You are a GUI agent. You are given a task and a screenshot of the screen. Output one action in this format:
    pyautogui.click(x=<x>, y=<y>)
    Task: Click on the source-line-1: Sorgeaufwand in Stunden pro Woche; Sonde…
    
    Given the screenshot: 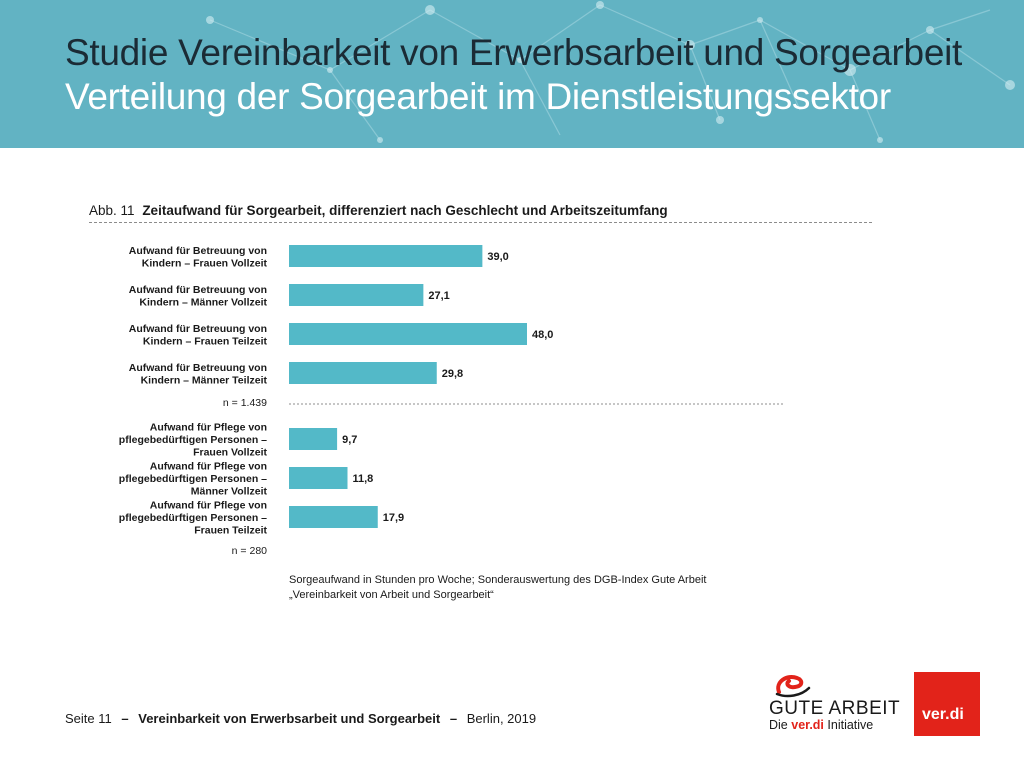 What is the action you would take?
    pyautogui.click(x=498, y=580)
    